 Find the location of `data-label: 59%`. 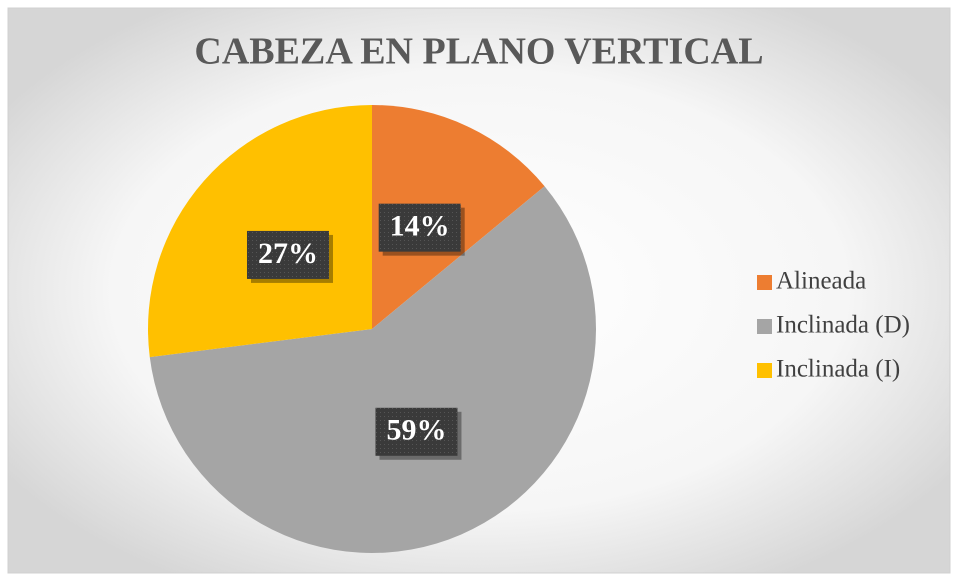

data-label: 59% is located at coordinates (416, 430).